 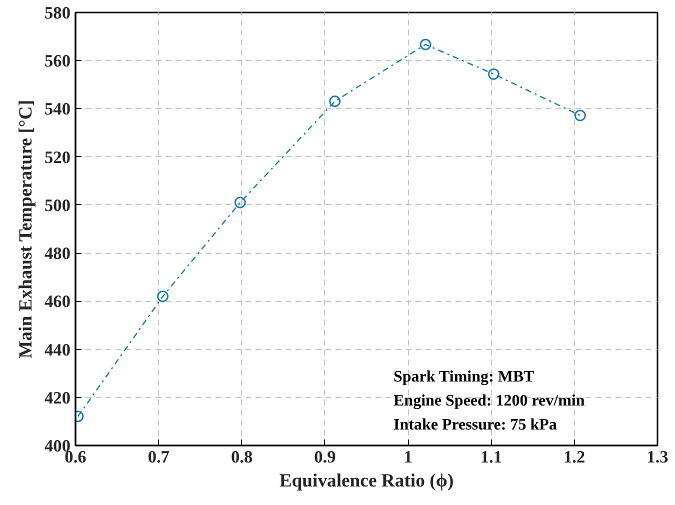 I want to click on x-tick-label: 0.7, so click(x=159, y=457).